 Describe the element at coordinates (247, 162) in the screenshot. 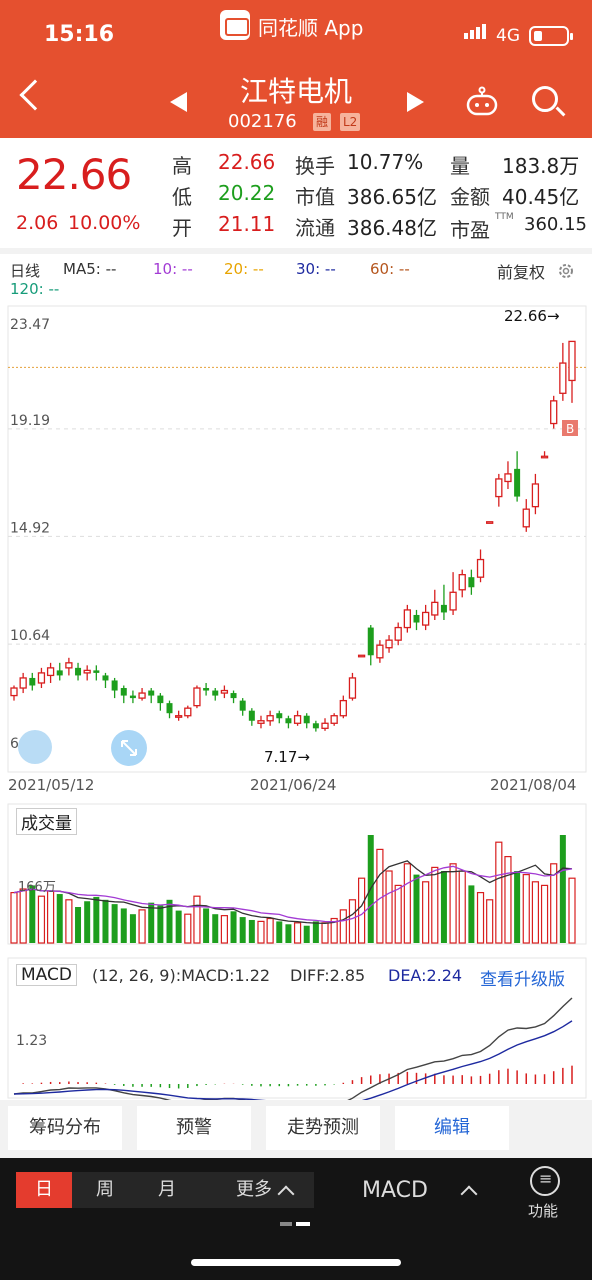

I see `high-value: 22.66` at that location.